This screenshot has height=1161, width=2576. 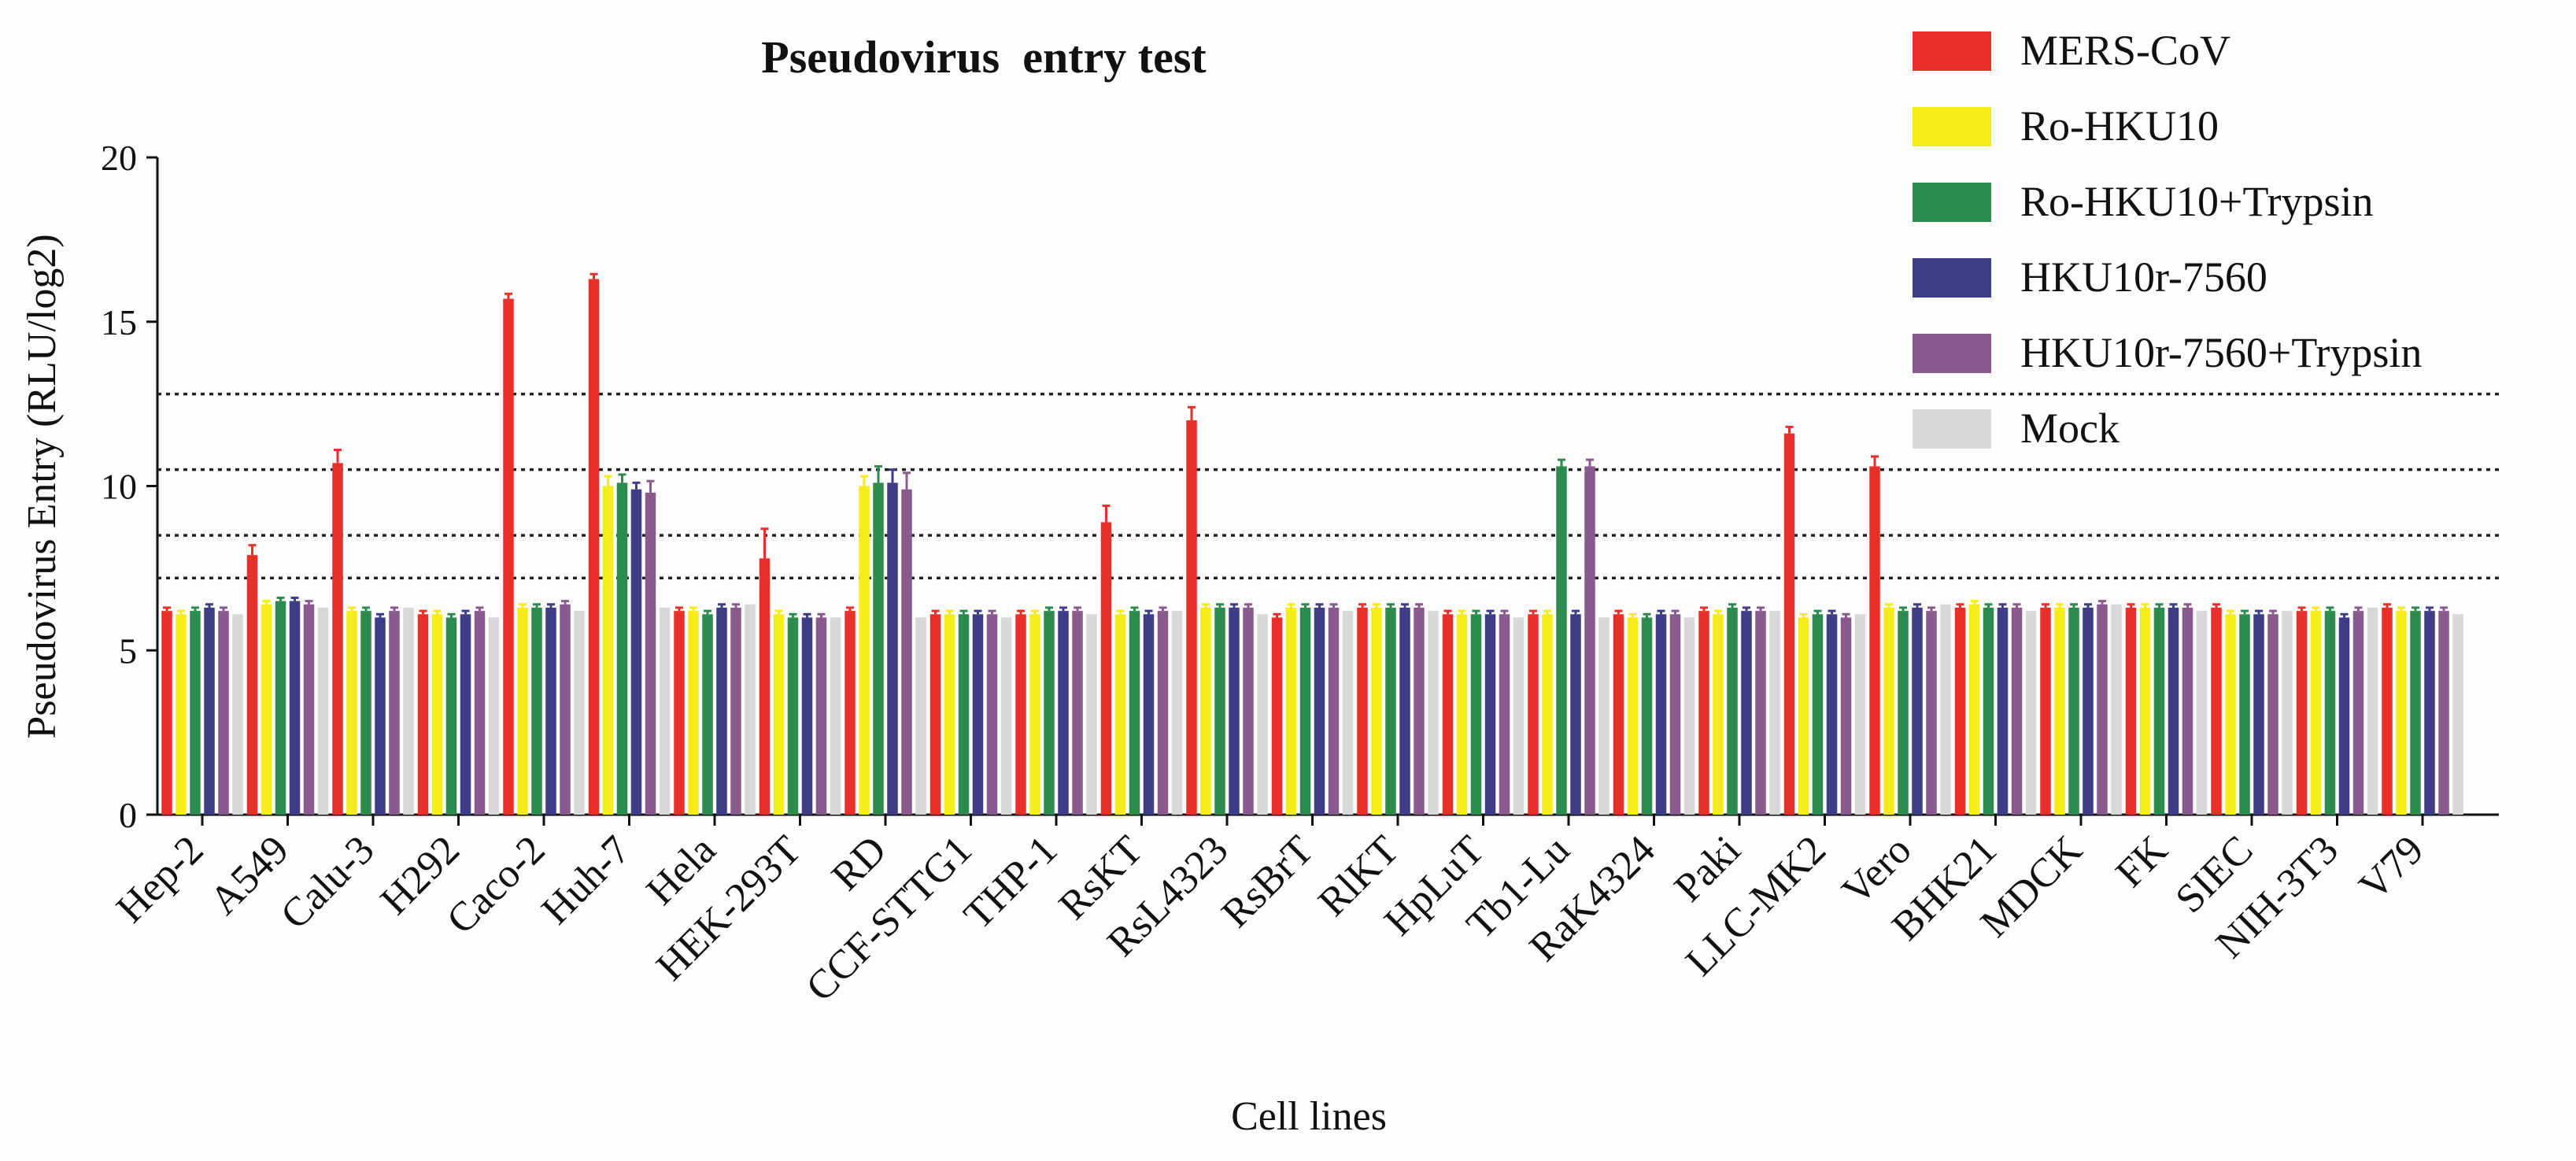 What do you see at coordinates (128, 815) in the screenshot?
I see `y-tick-label: 0` at bounding box center [128, 815].